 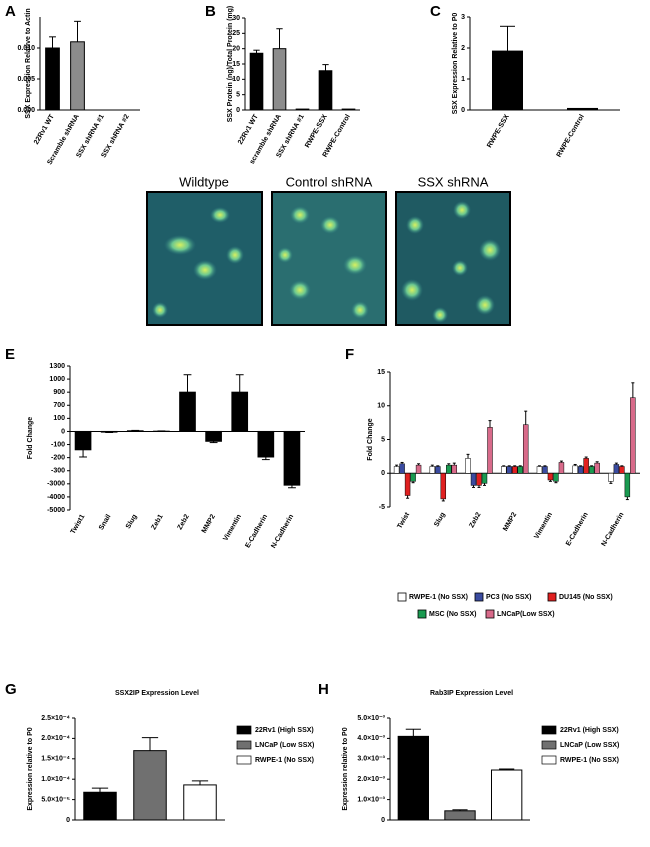 I want to click on x-tick-label: Zeb1, so click(x=157, y=522).